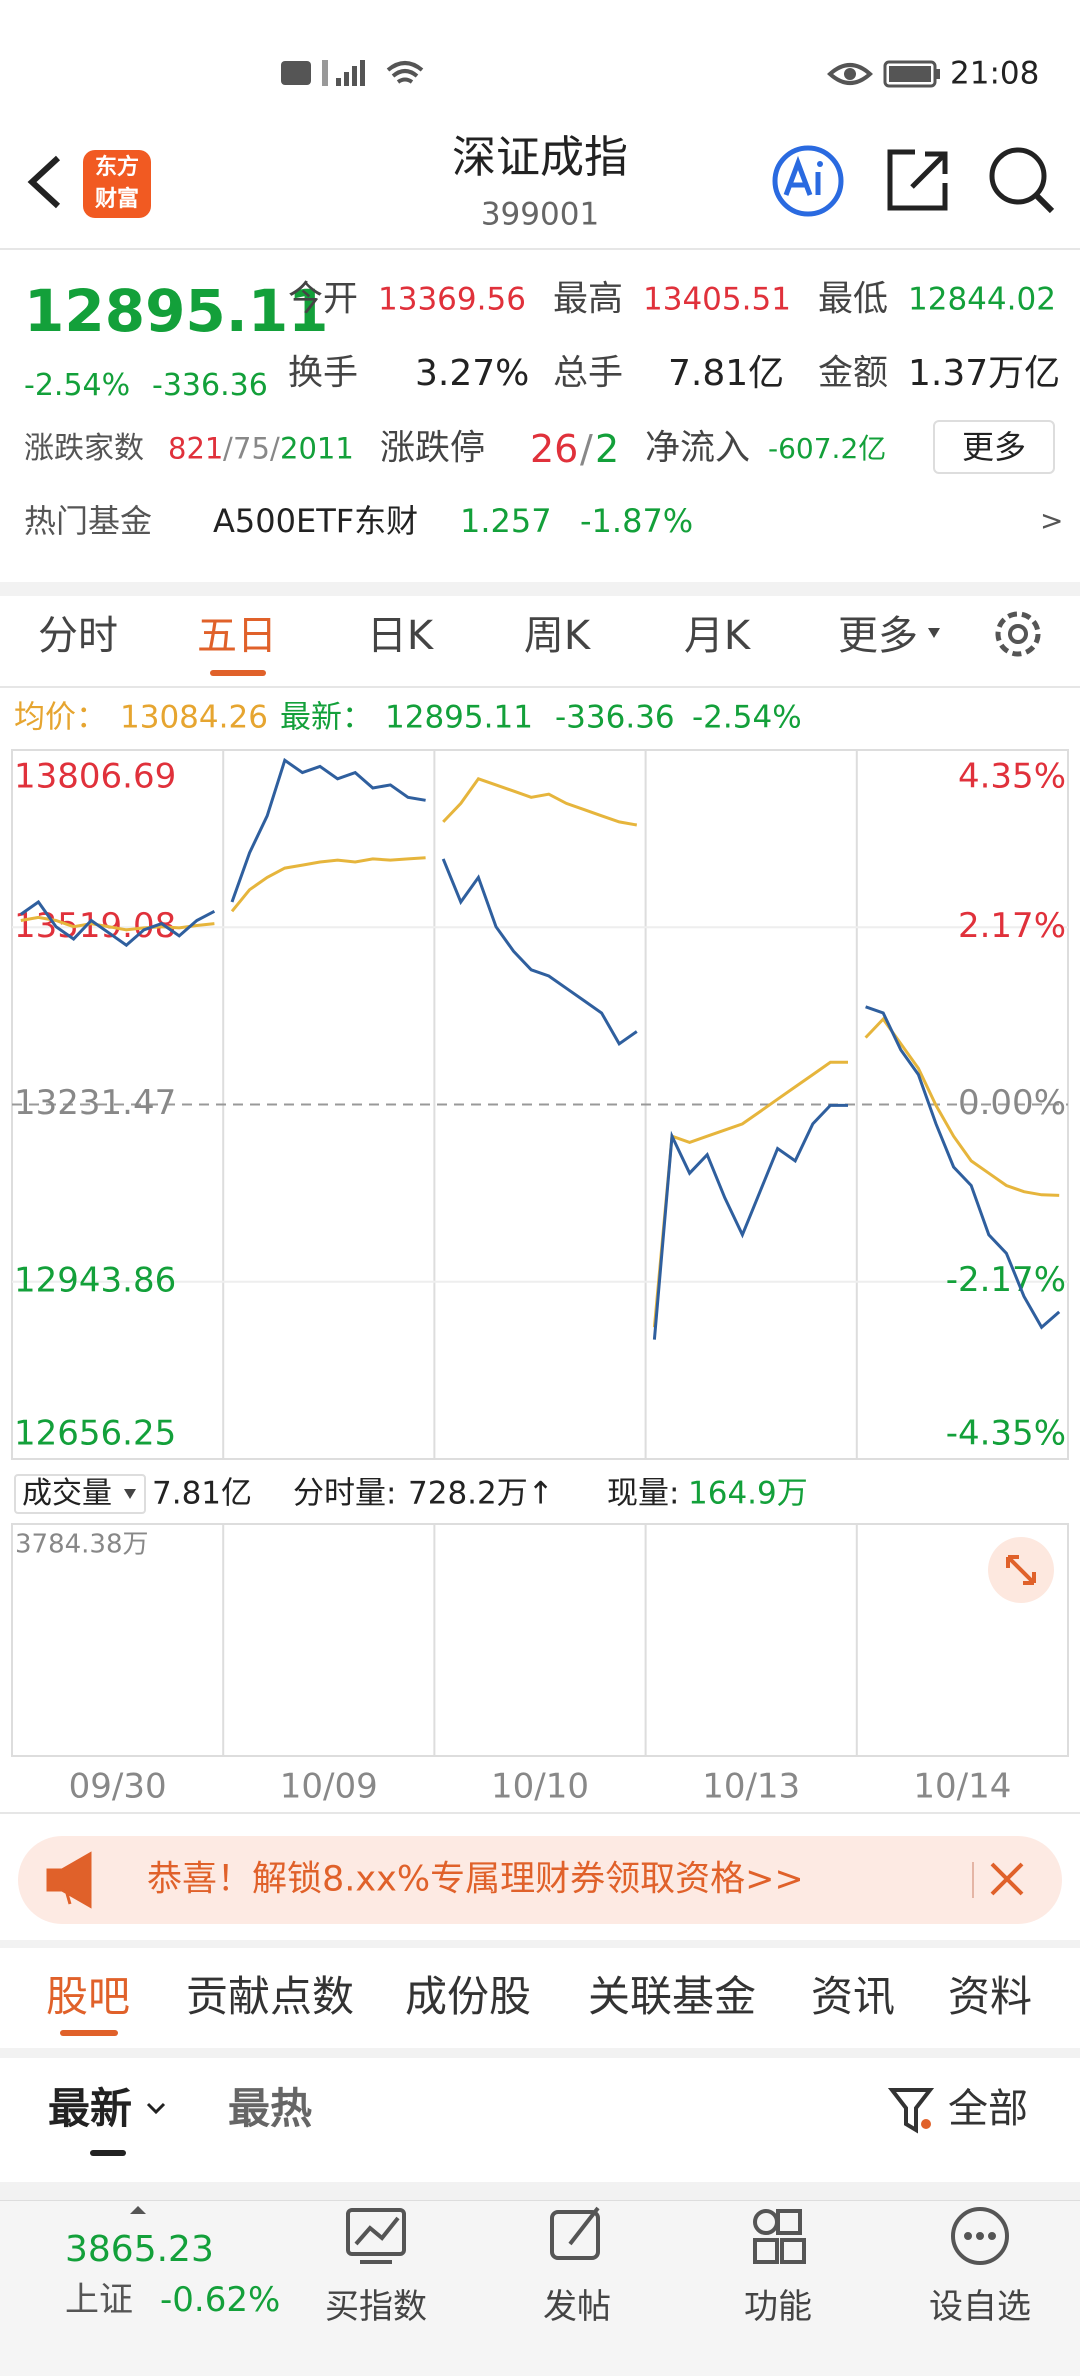 The height and width of the screenshot is (2376, 1080). What do you see at coordinates (1012, 777) in the screenshot?
I see `y2-tick-label: 4.35%` at bounding box center [1012, 777].